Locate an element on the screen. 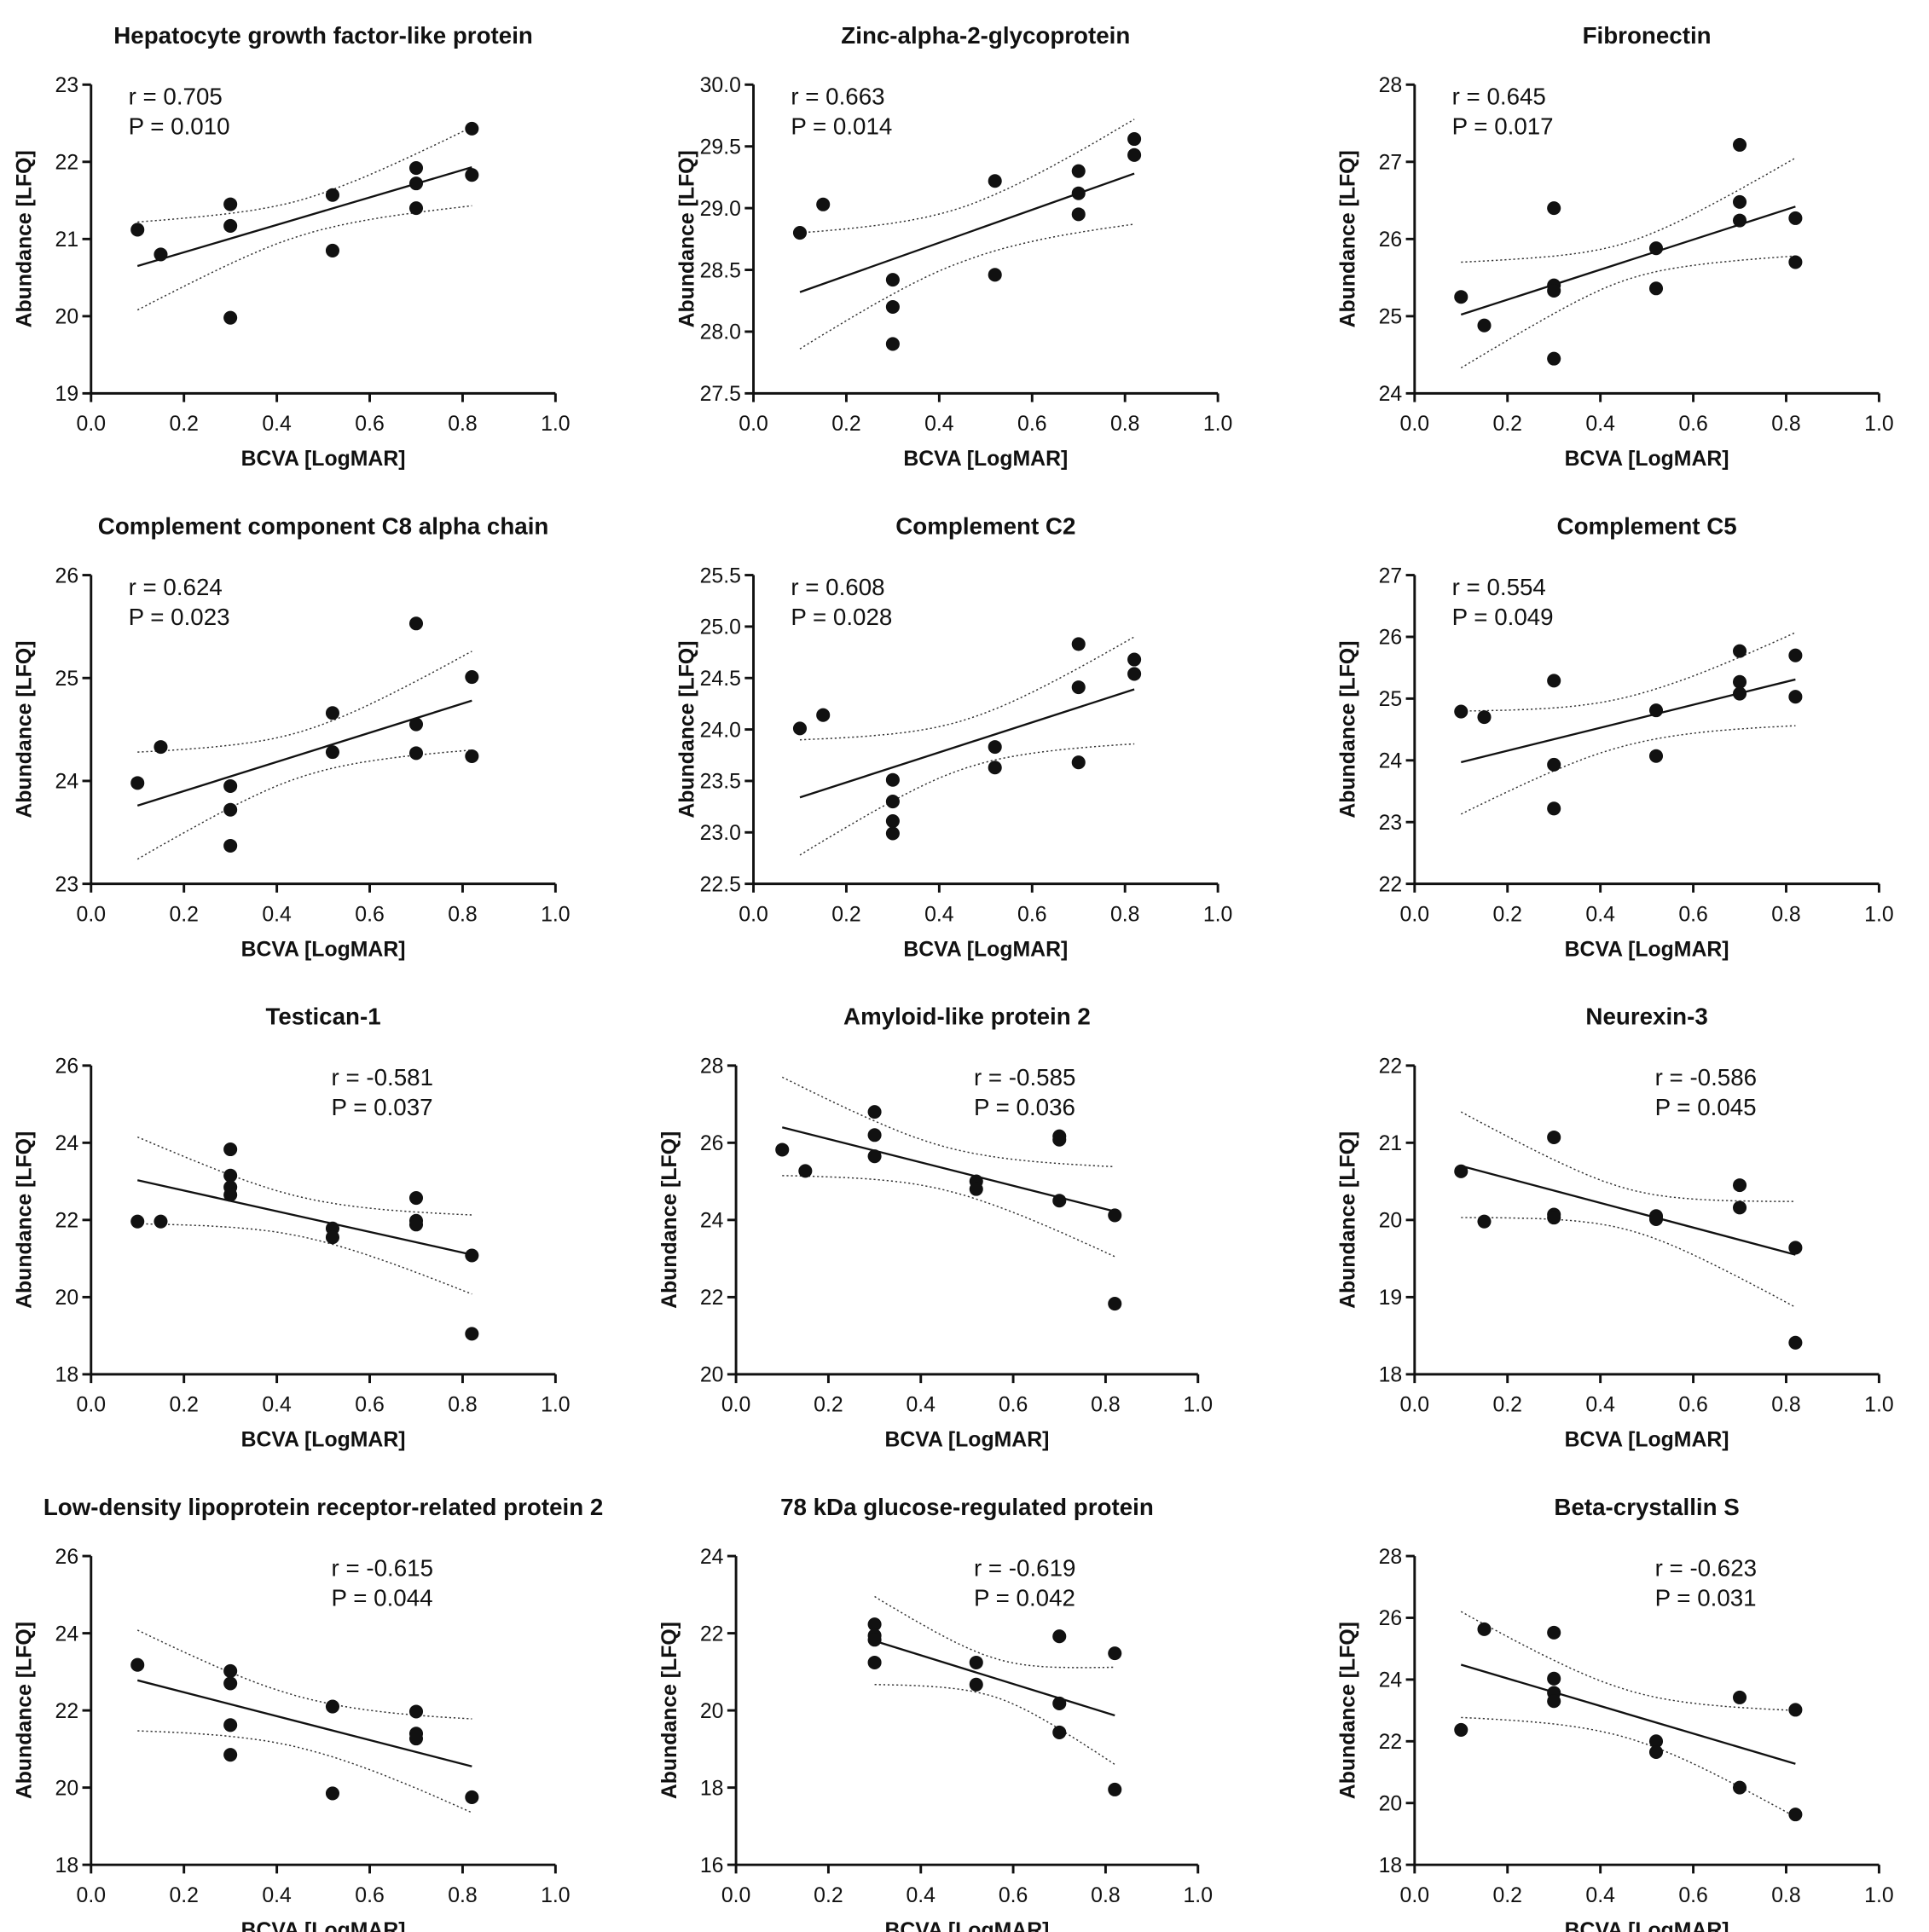  y-tick-label: 25 is located at coordinates (1391, 699).